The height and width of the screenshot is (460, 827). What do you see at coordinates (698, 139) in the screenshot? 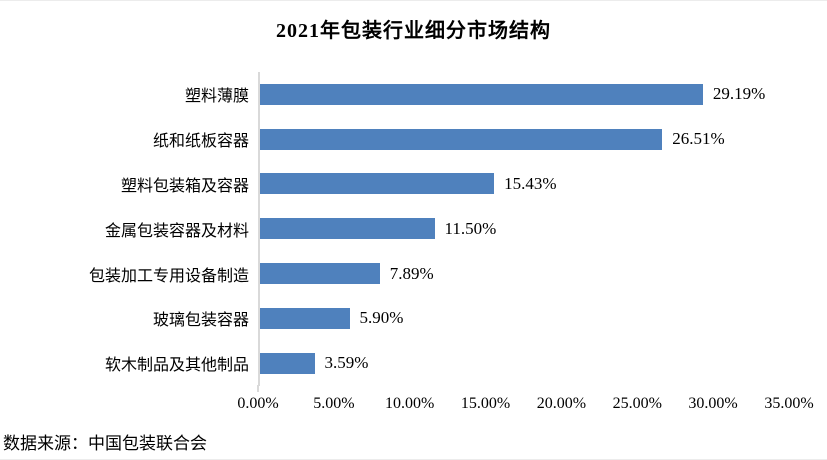
I see `value-label: 26.51%` at bounding box center [698, 139].